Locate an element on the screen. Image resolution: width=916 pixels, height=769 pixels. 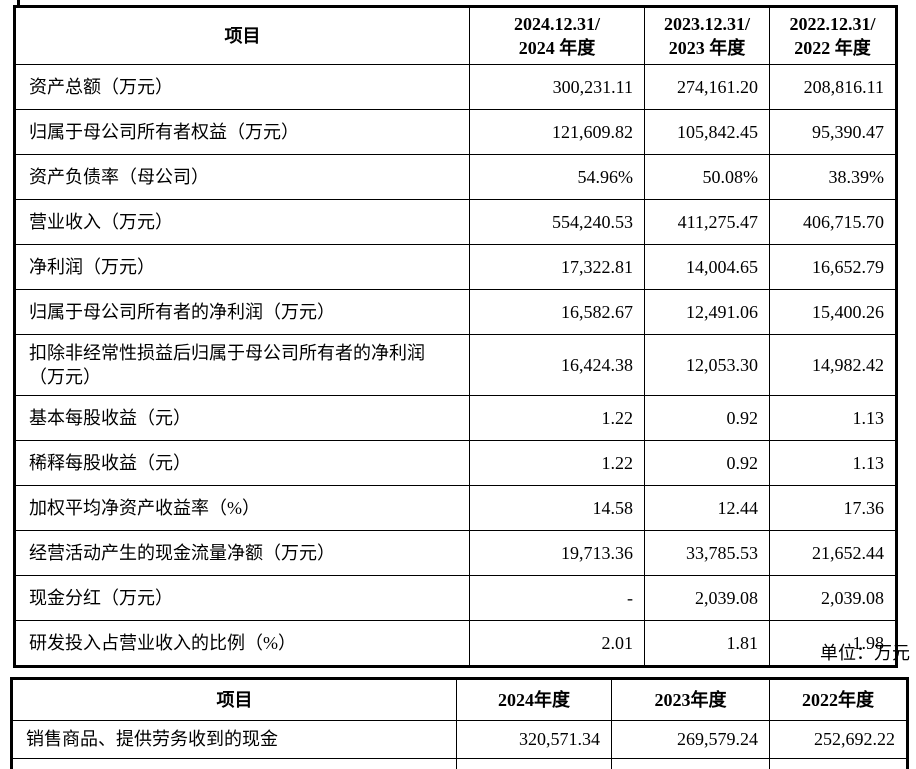
header-line-period: 2023 年度 is located at coordinates (707, 48).